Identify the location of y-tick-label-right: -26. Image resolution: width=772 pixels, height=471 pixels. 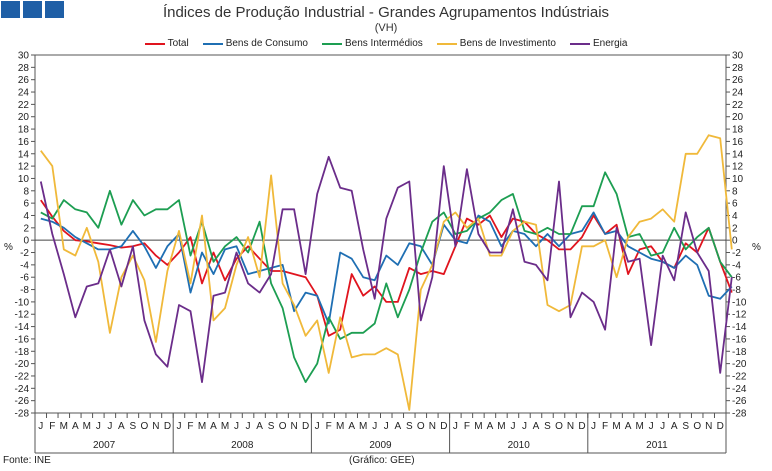
(739, 401).